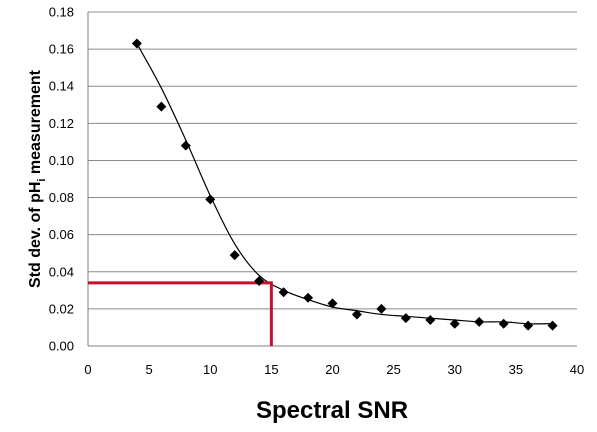 The image size is (597, 432). I want to click on y-axis-title-main: Std dev. of pH, so click(35, 235).